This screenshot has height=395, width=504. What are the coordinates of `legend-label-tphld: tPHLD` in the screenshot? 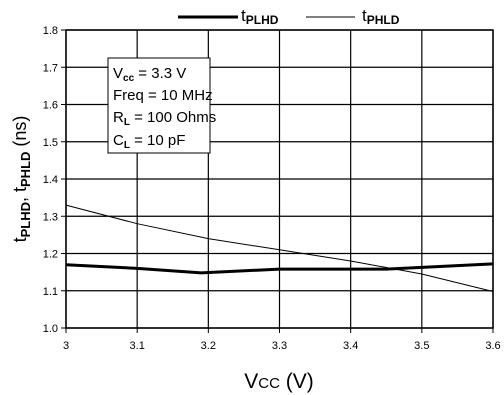 It's located at (381, 16).